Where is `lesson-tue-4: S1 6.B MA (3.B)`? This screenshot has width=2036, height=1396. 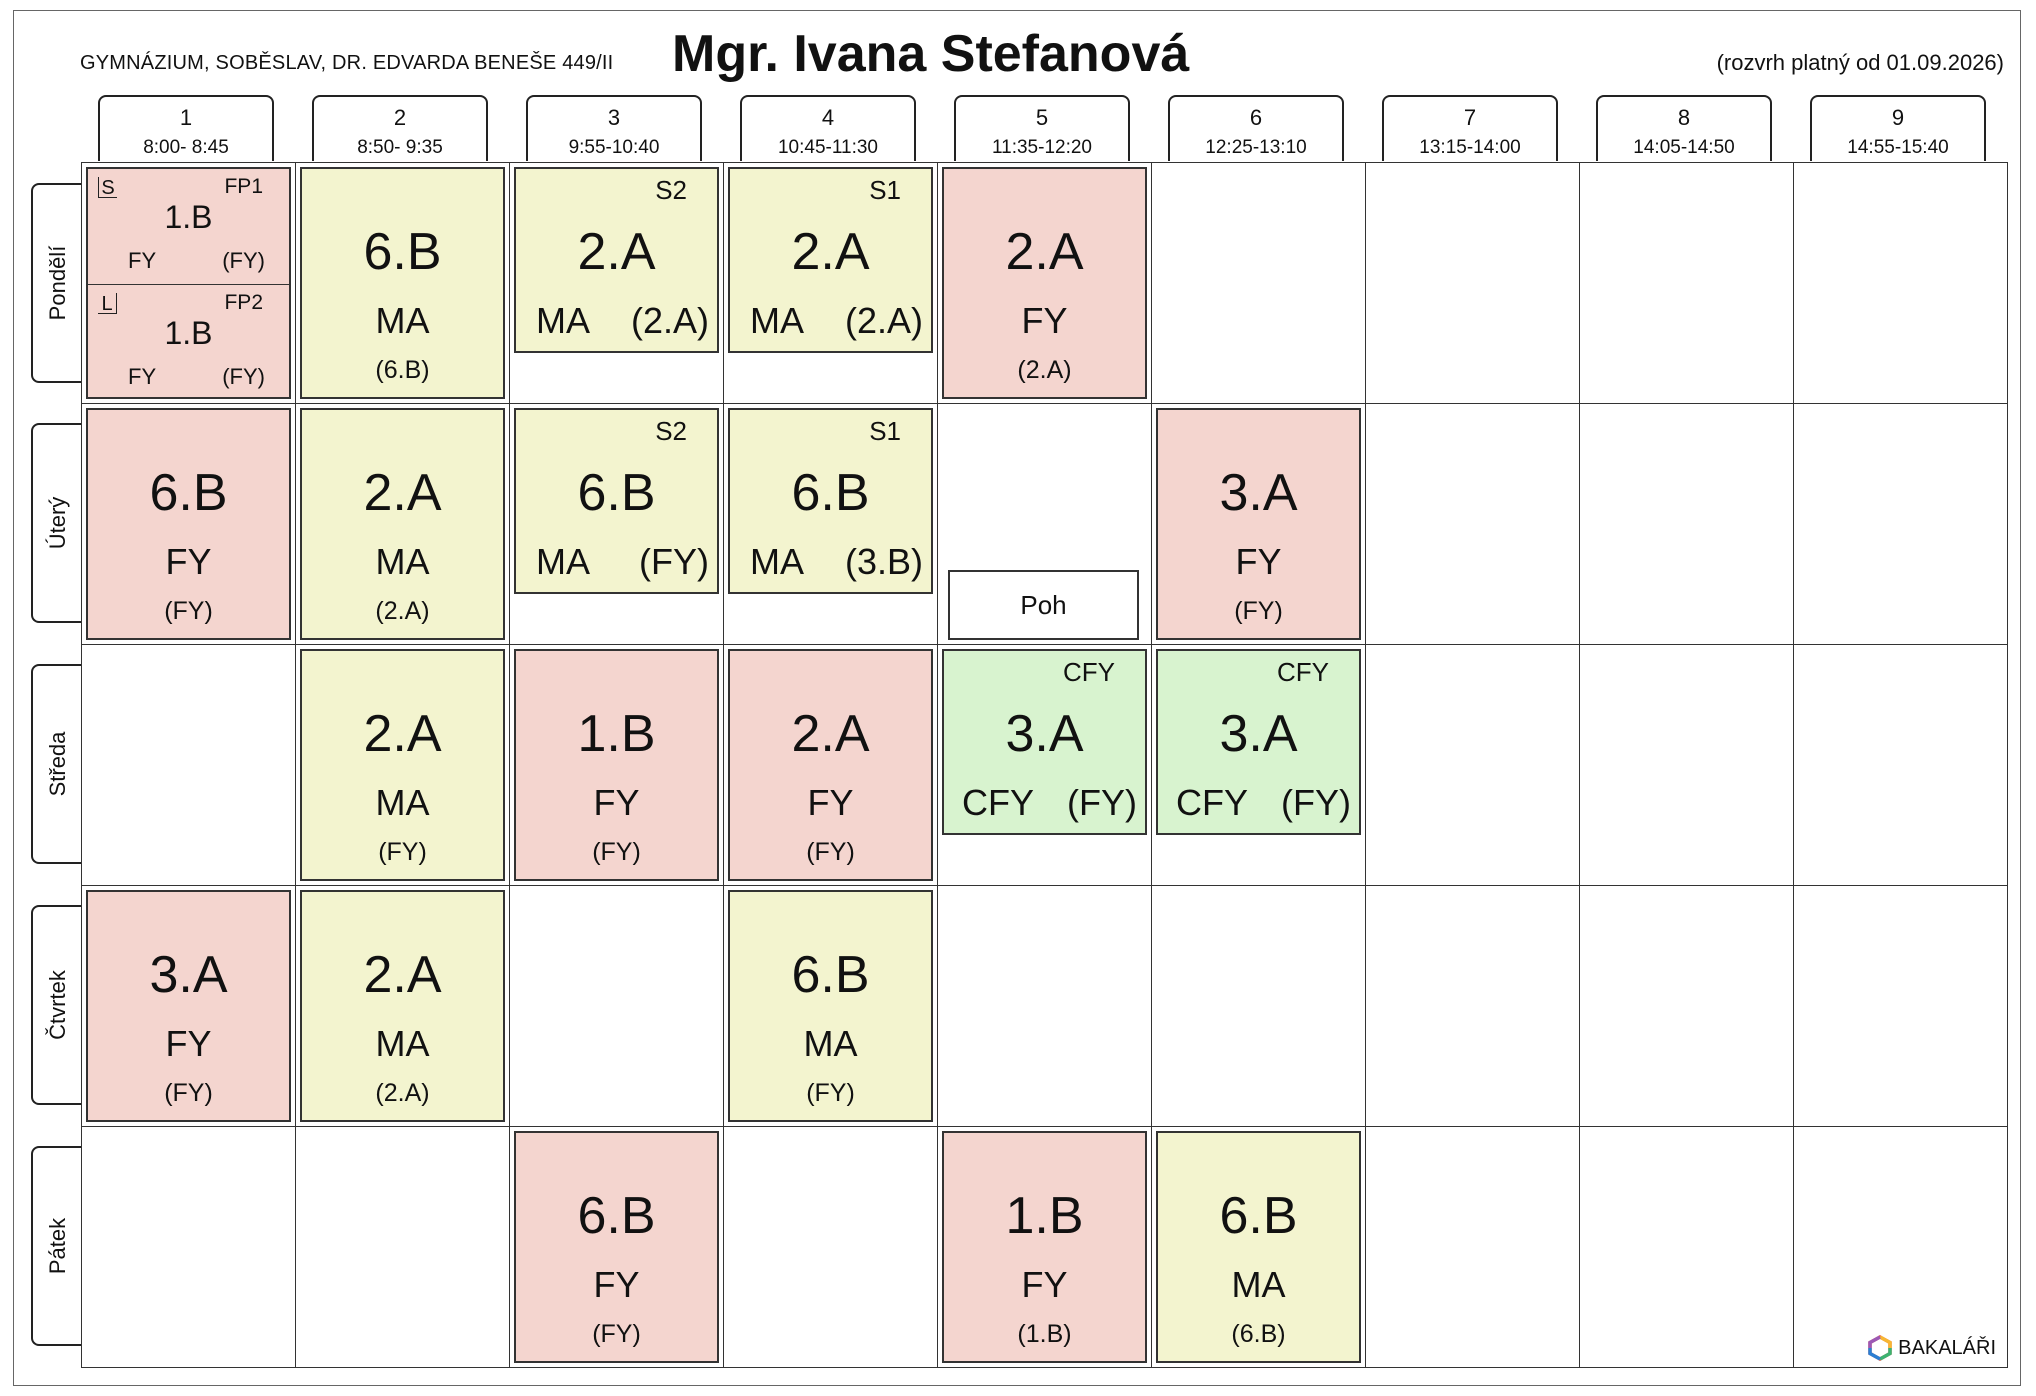
lesson-tue-4: S1 6.B MA (3.B) is located at coordinates (830, 501).